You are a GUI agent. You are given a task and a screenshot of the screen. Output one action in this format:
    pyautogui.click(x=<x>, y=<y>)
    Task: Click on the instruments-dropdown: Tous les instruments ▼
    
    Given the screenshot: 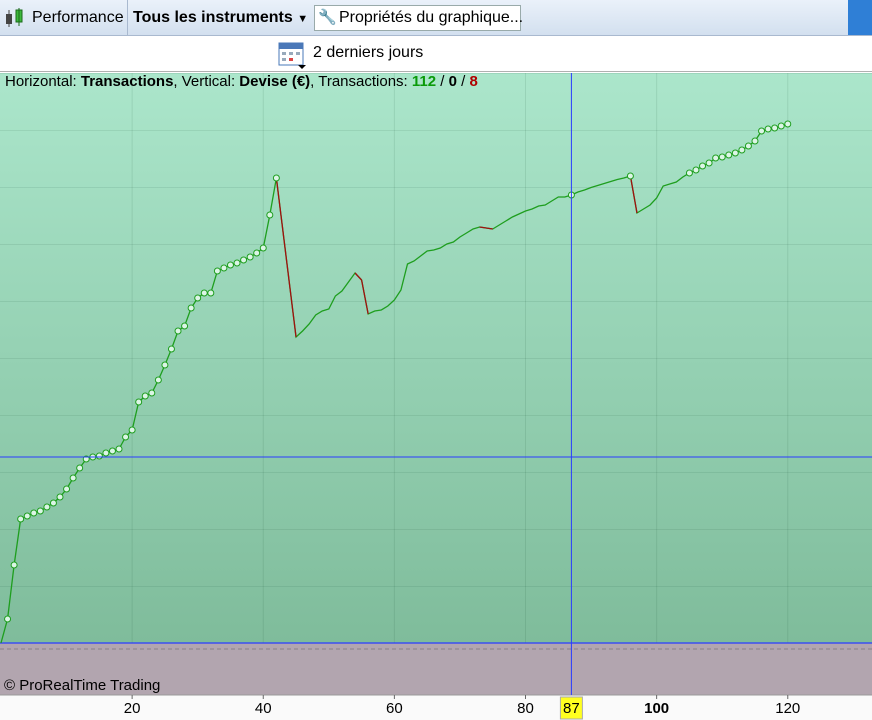 What is the action you would take?
    pyautogui.click(x=220, y=17)
    